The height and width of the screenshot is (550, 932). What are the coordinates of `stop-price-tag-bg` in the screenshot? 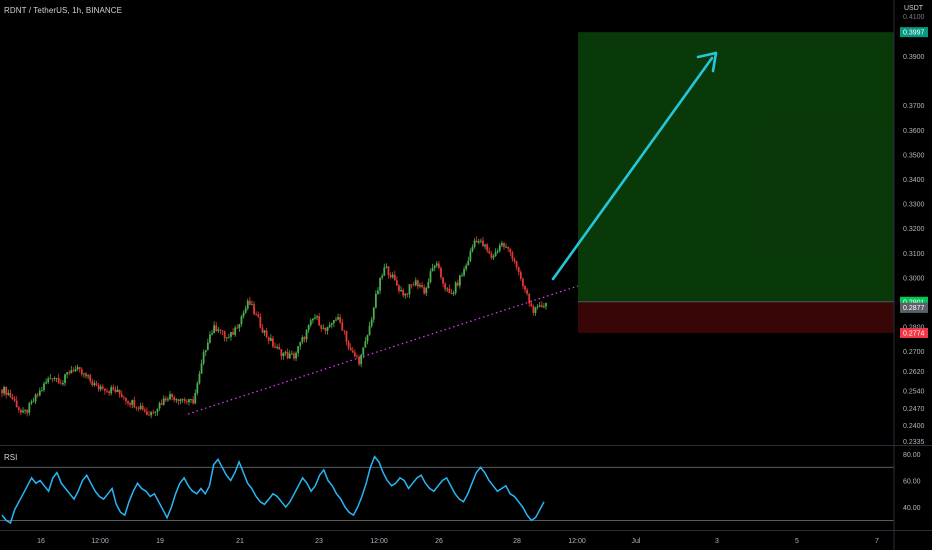 It's located at (914, 333).